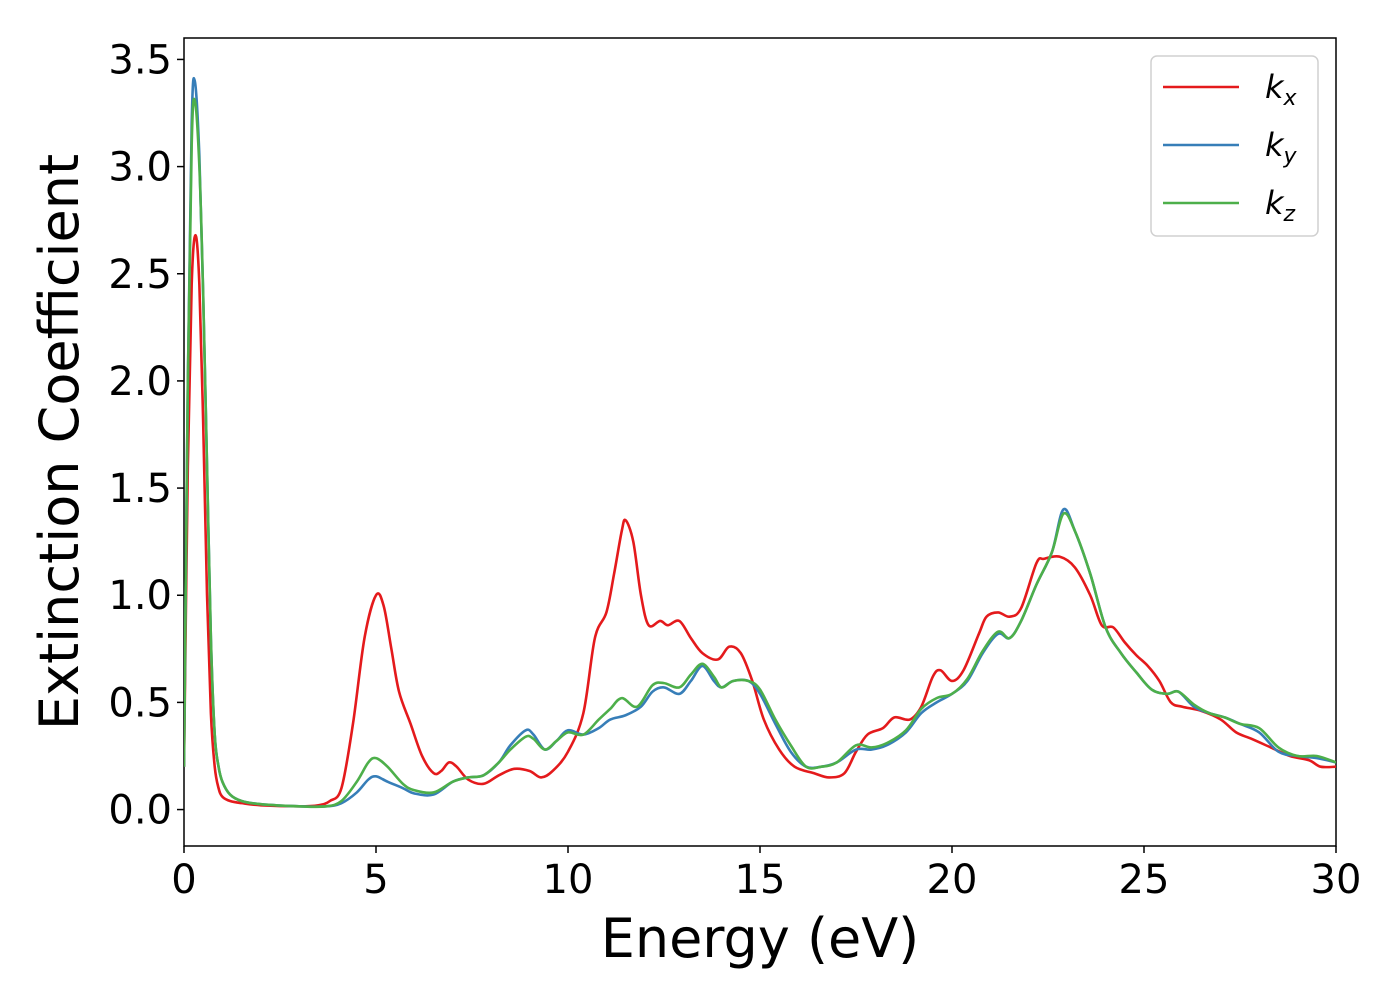  What do you see at coordinates (1281, 147) in the screenshot?
I see `legend-label-y: ky` at bounding box center [1281, 147].